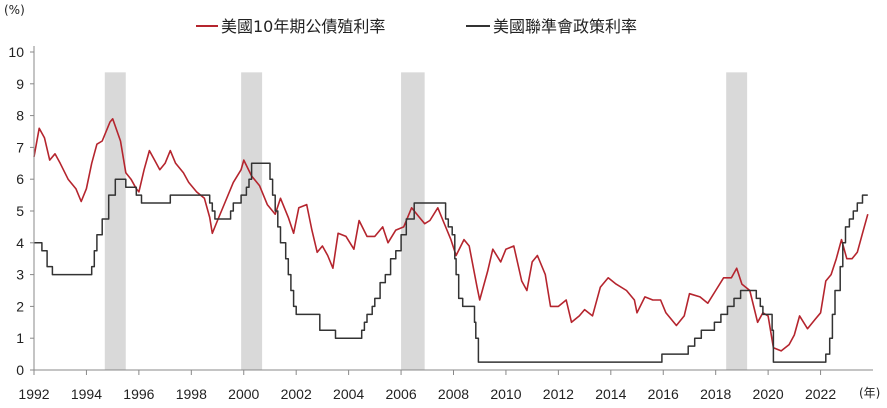 This screenshot has width=887, height=408. I want to click on y-unit-label: (%), so click(14, 10).